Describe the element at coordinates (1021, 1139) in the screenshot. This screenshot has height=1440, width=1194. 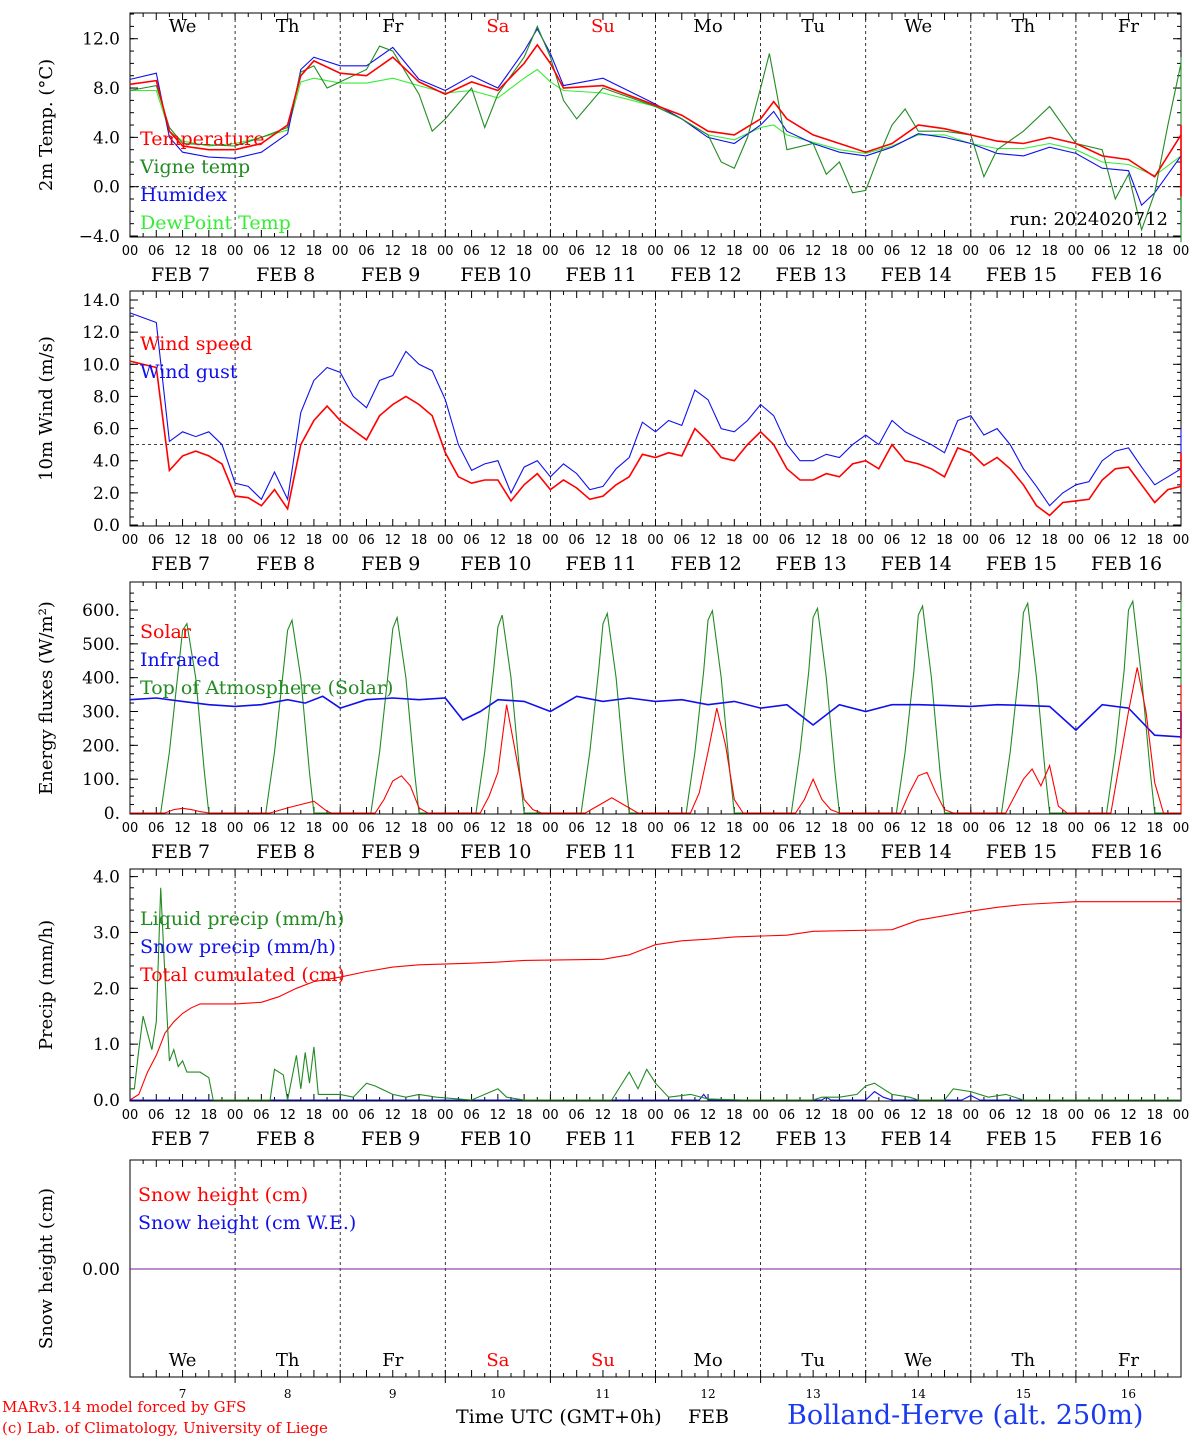
I see `date-label: FEB 15` at that location.